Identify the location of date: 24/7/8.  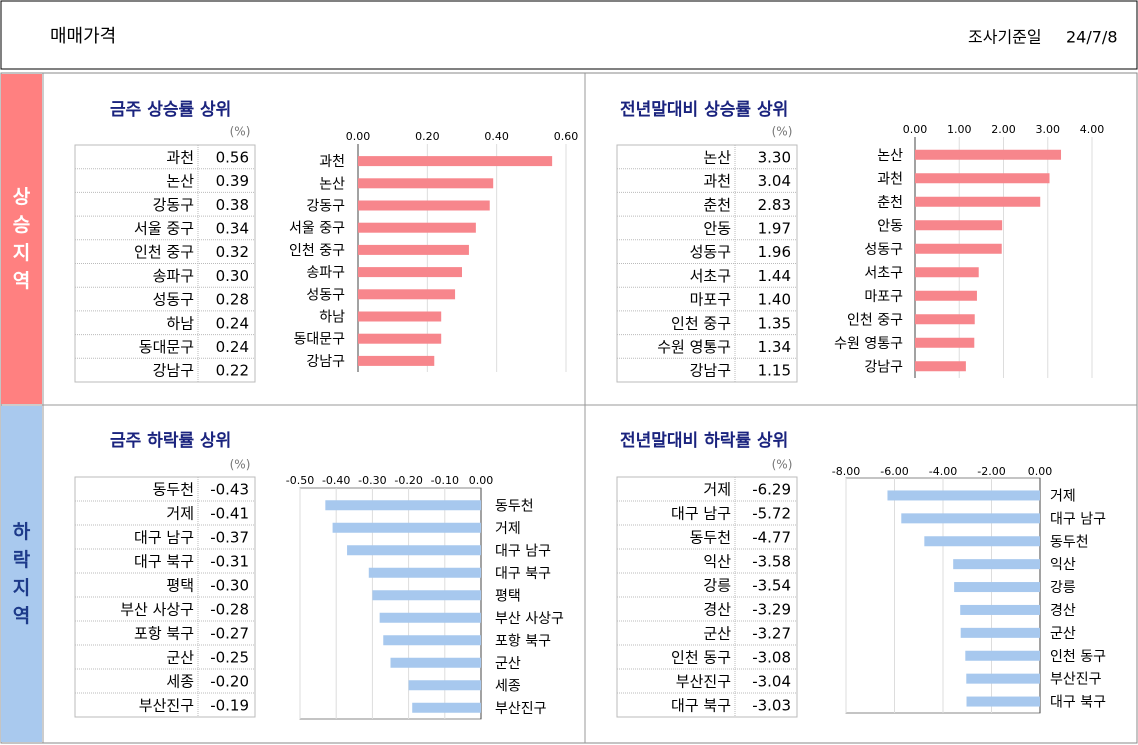
(1092, 37).